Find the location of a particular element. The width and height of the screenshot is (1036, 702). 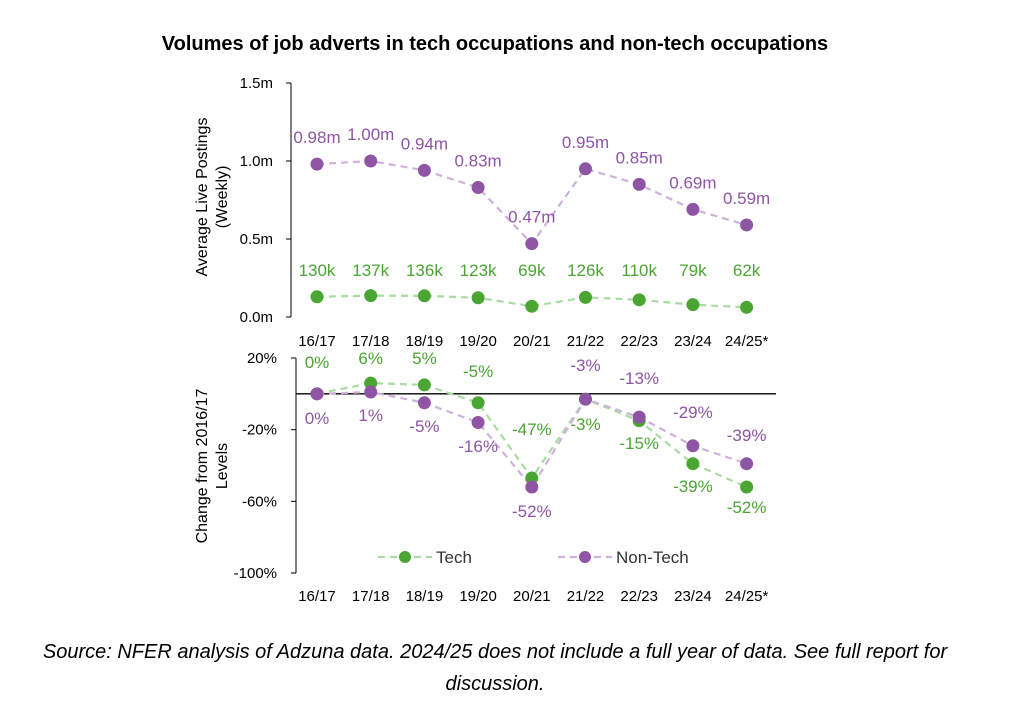

x-tick-label-bottom: 20/21 is located at coordinates (532, 596).